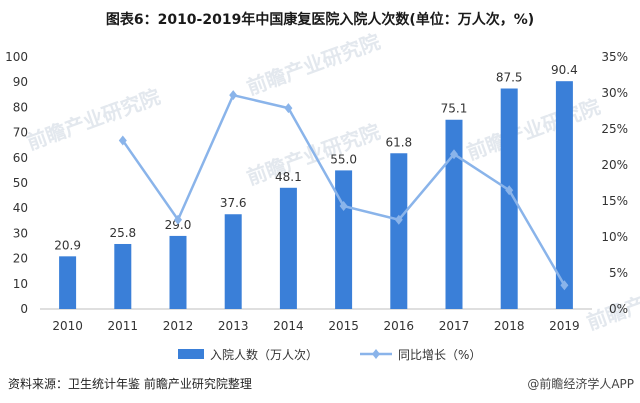 The image size is (640, 403). I want to click on y2-tick-label: 0%, so click(618, 309).